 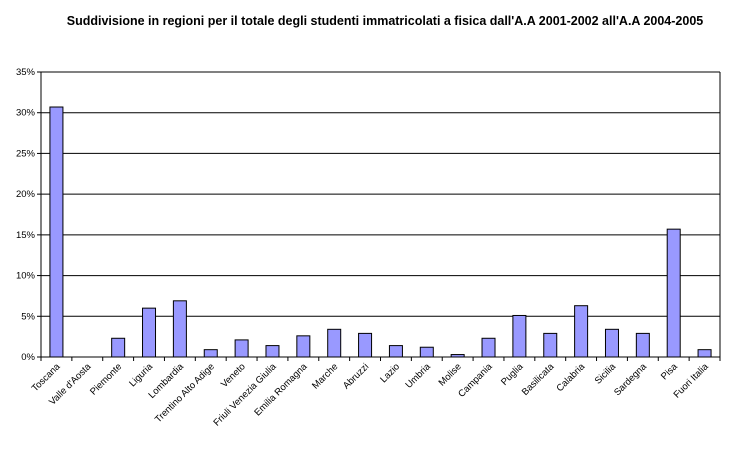 What do you see at coordinates (538, 379) in the screenshot?
I see `x-tick-label: Basilicata` at bounding box center [538, 379].